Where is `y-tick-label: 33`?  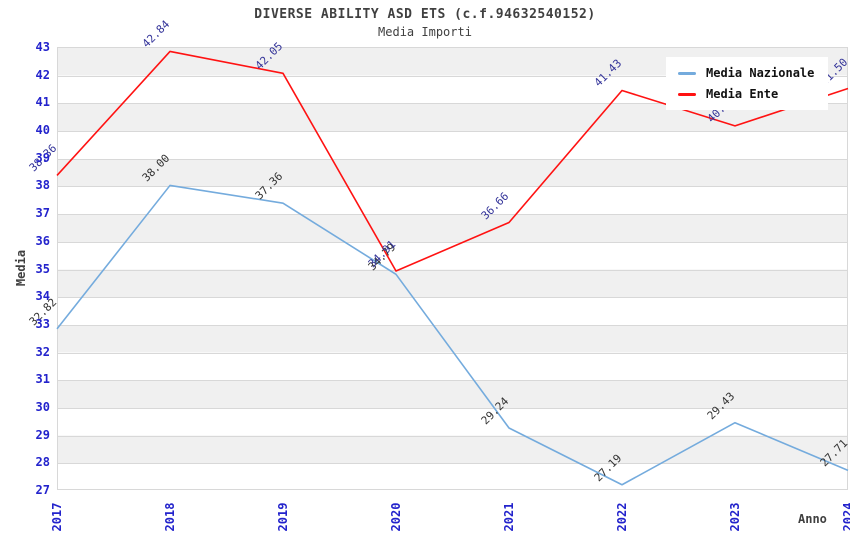 y-tick-label: 33 is located at coordinates (42, 323).